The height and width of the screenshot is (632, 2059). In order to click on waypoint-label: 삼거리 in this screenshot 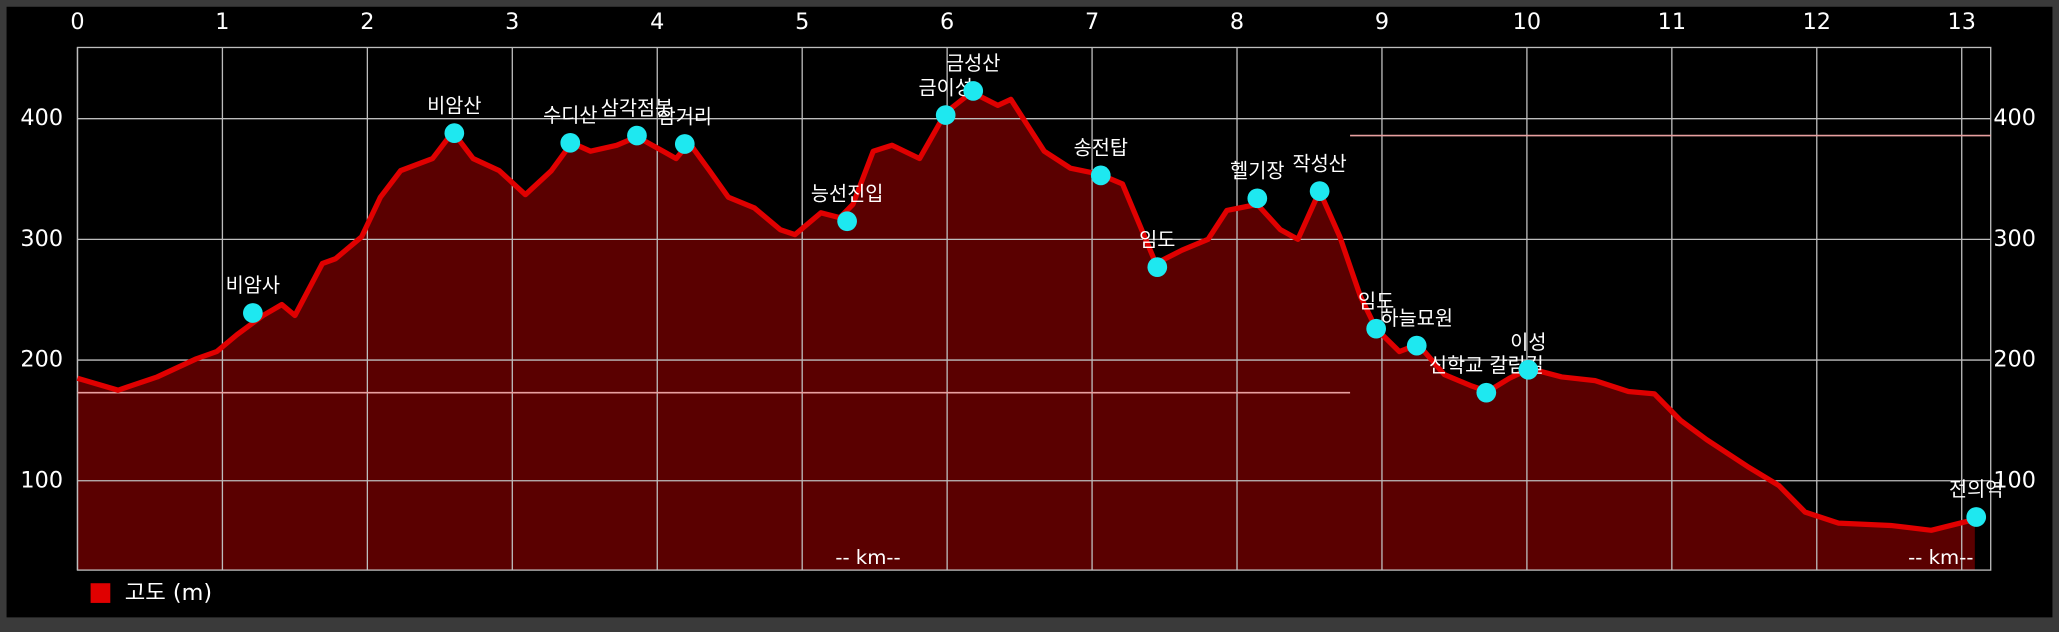, I will do `click(685, 116)`.